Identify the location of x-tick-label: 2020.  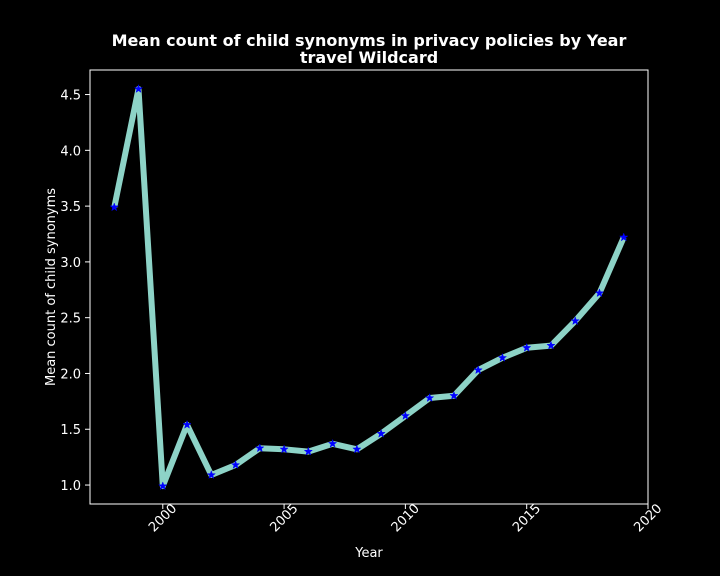
(648, 518).